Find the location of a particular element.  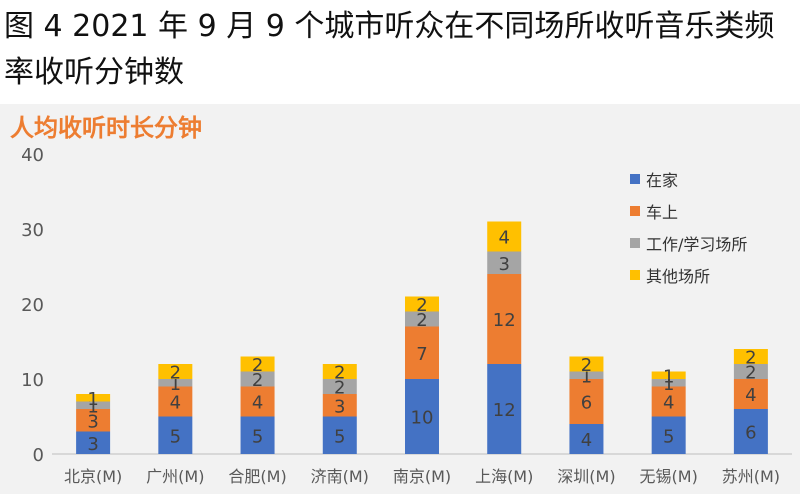

legend-item: 工作/学习场所 is located at coordinates (688, 243).